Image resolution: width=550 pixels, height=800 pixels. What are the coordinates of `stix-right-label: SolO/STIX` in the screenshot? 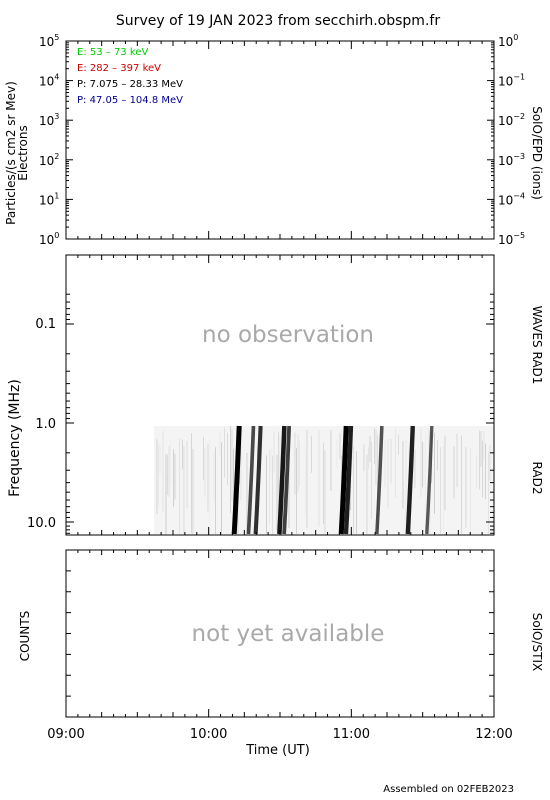 It's located at (537, 642).